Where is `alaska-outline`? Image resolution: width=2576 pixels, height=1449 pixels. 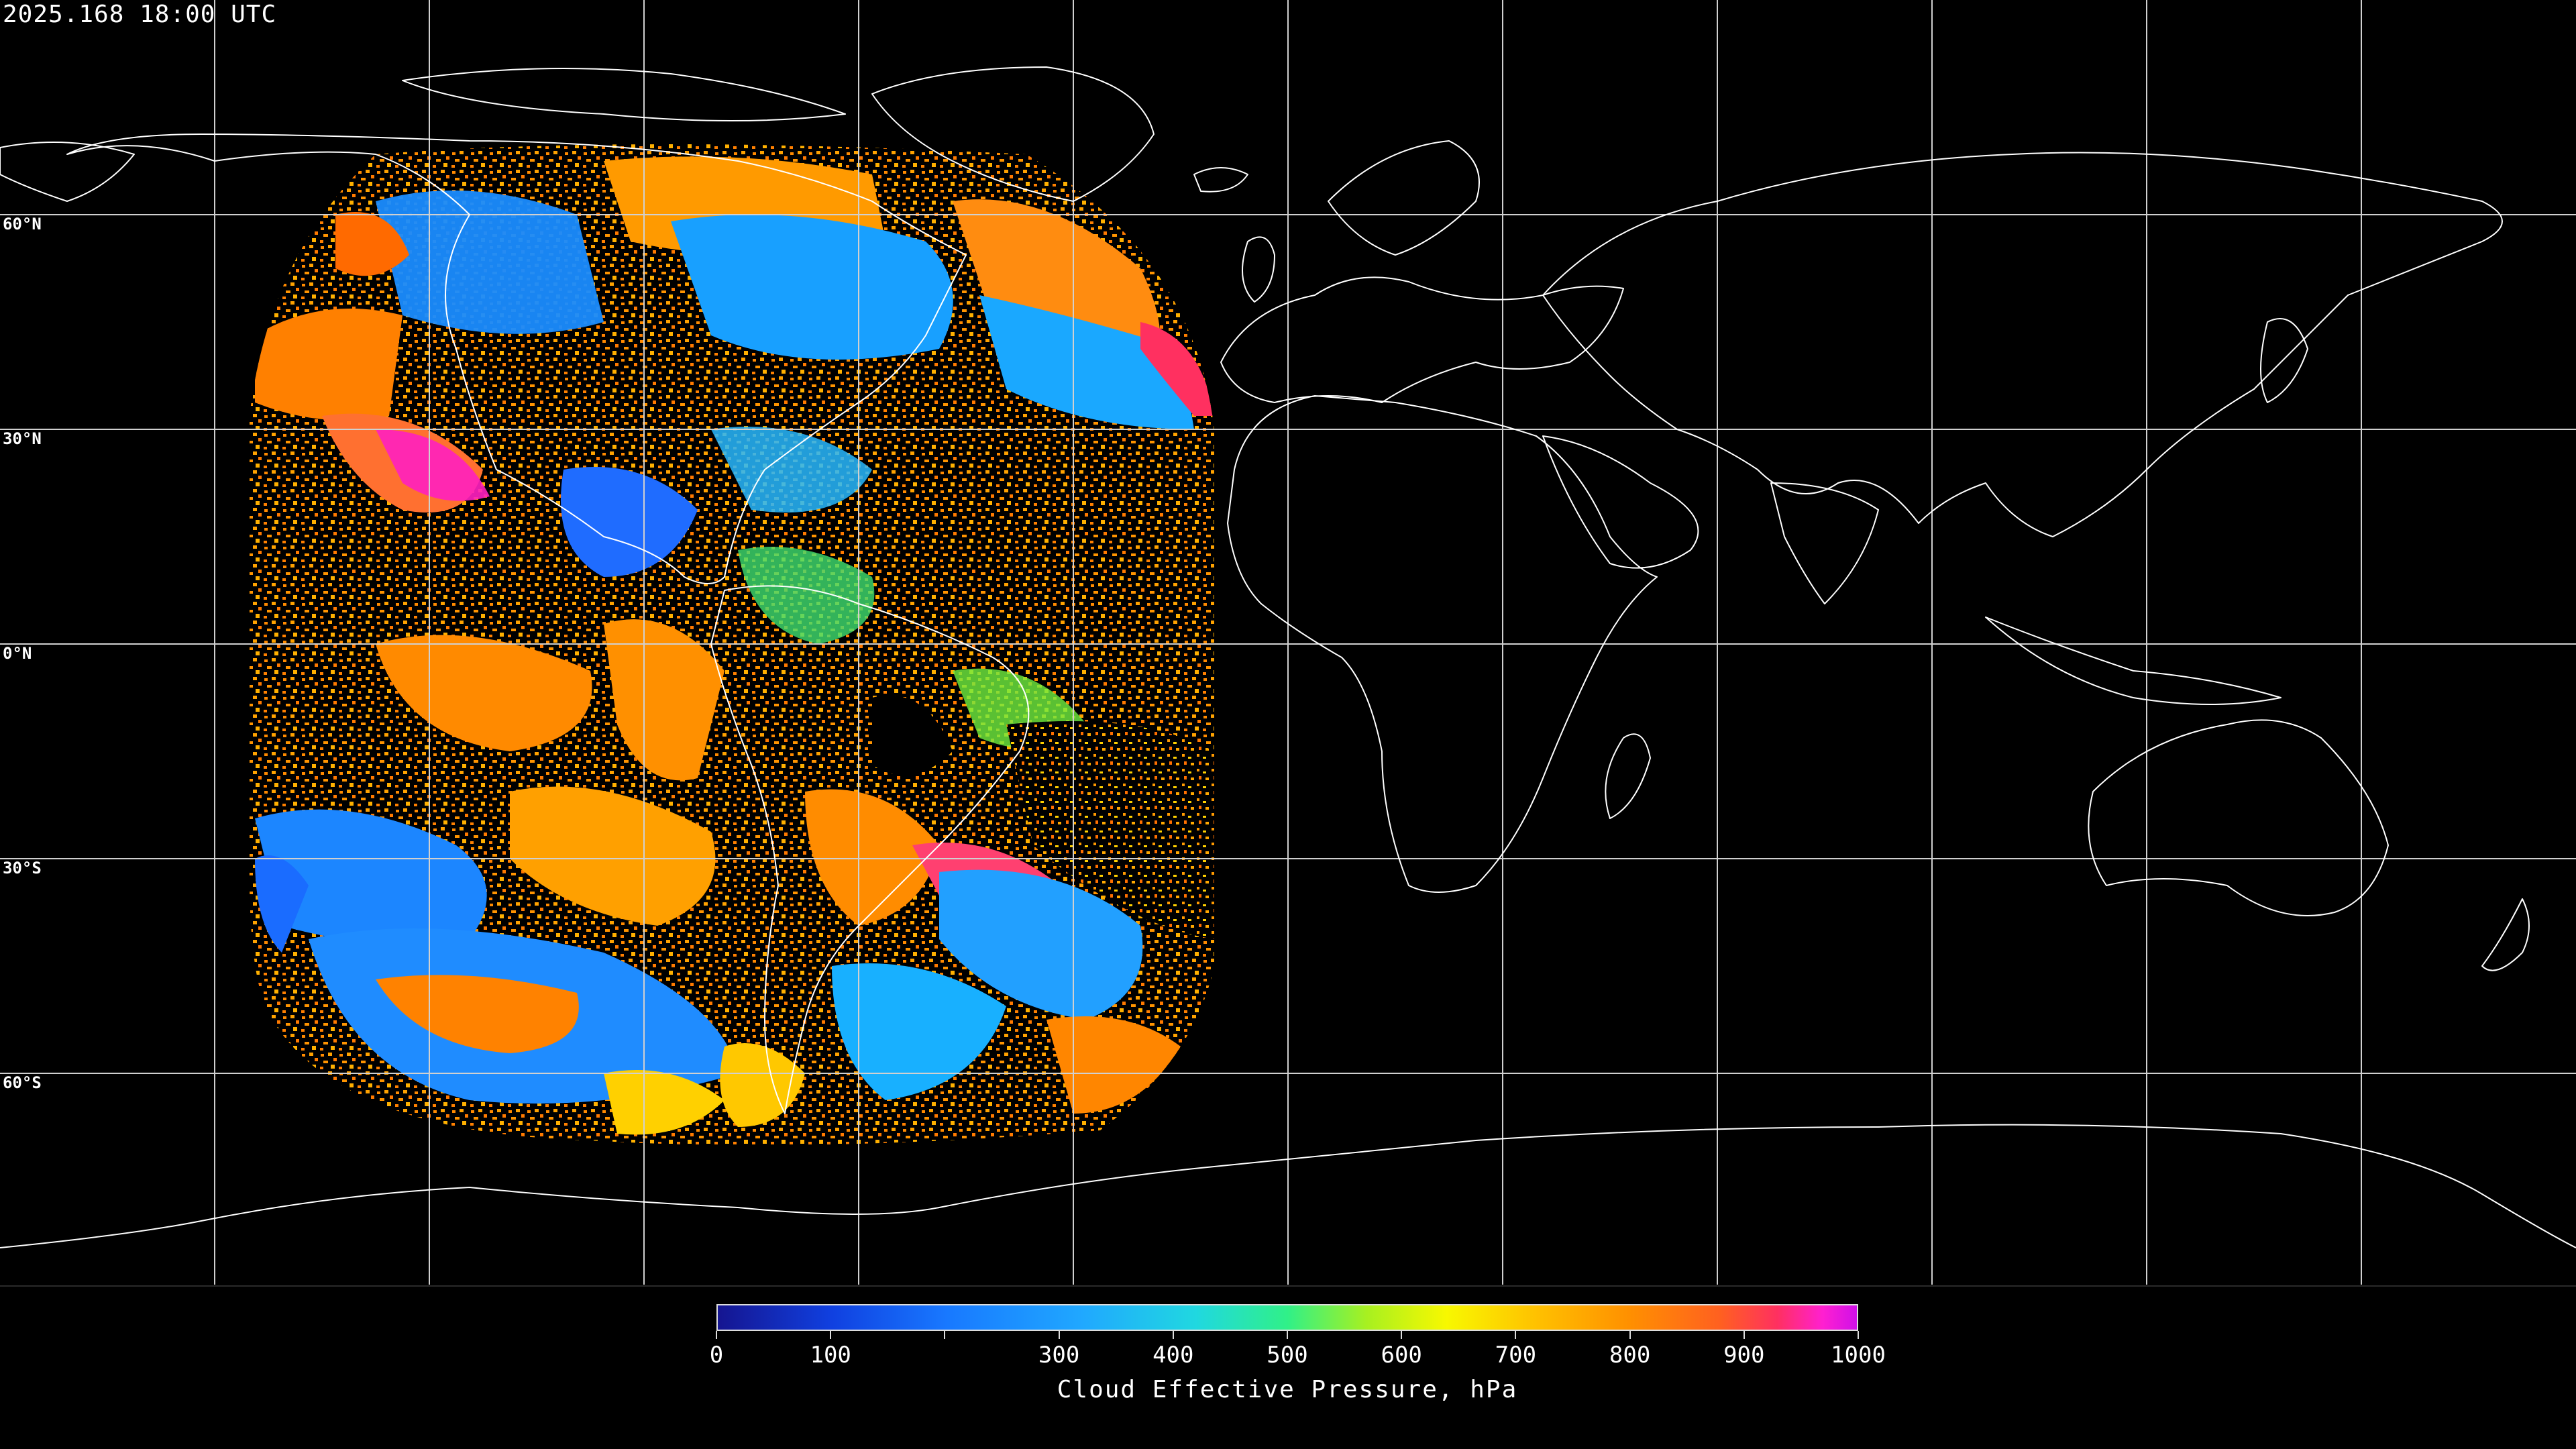 alaska-outline is located at coordinates (67, 172).